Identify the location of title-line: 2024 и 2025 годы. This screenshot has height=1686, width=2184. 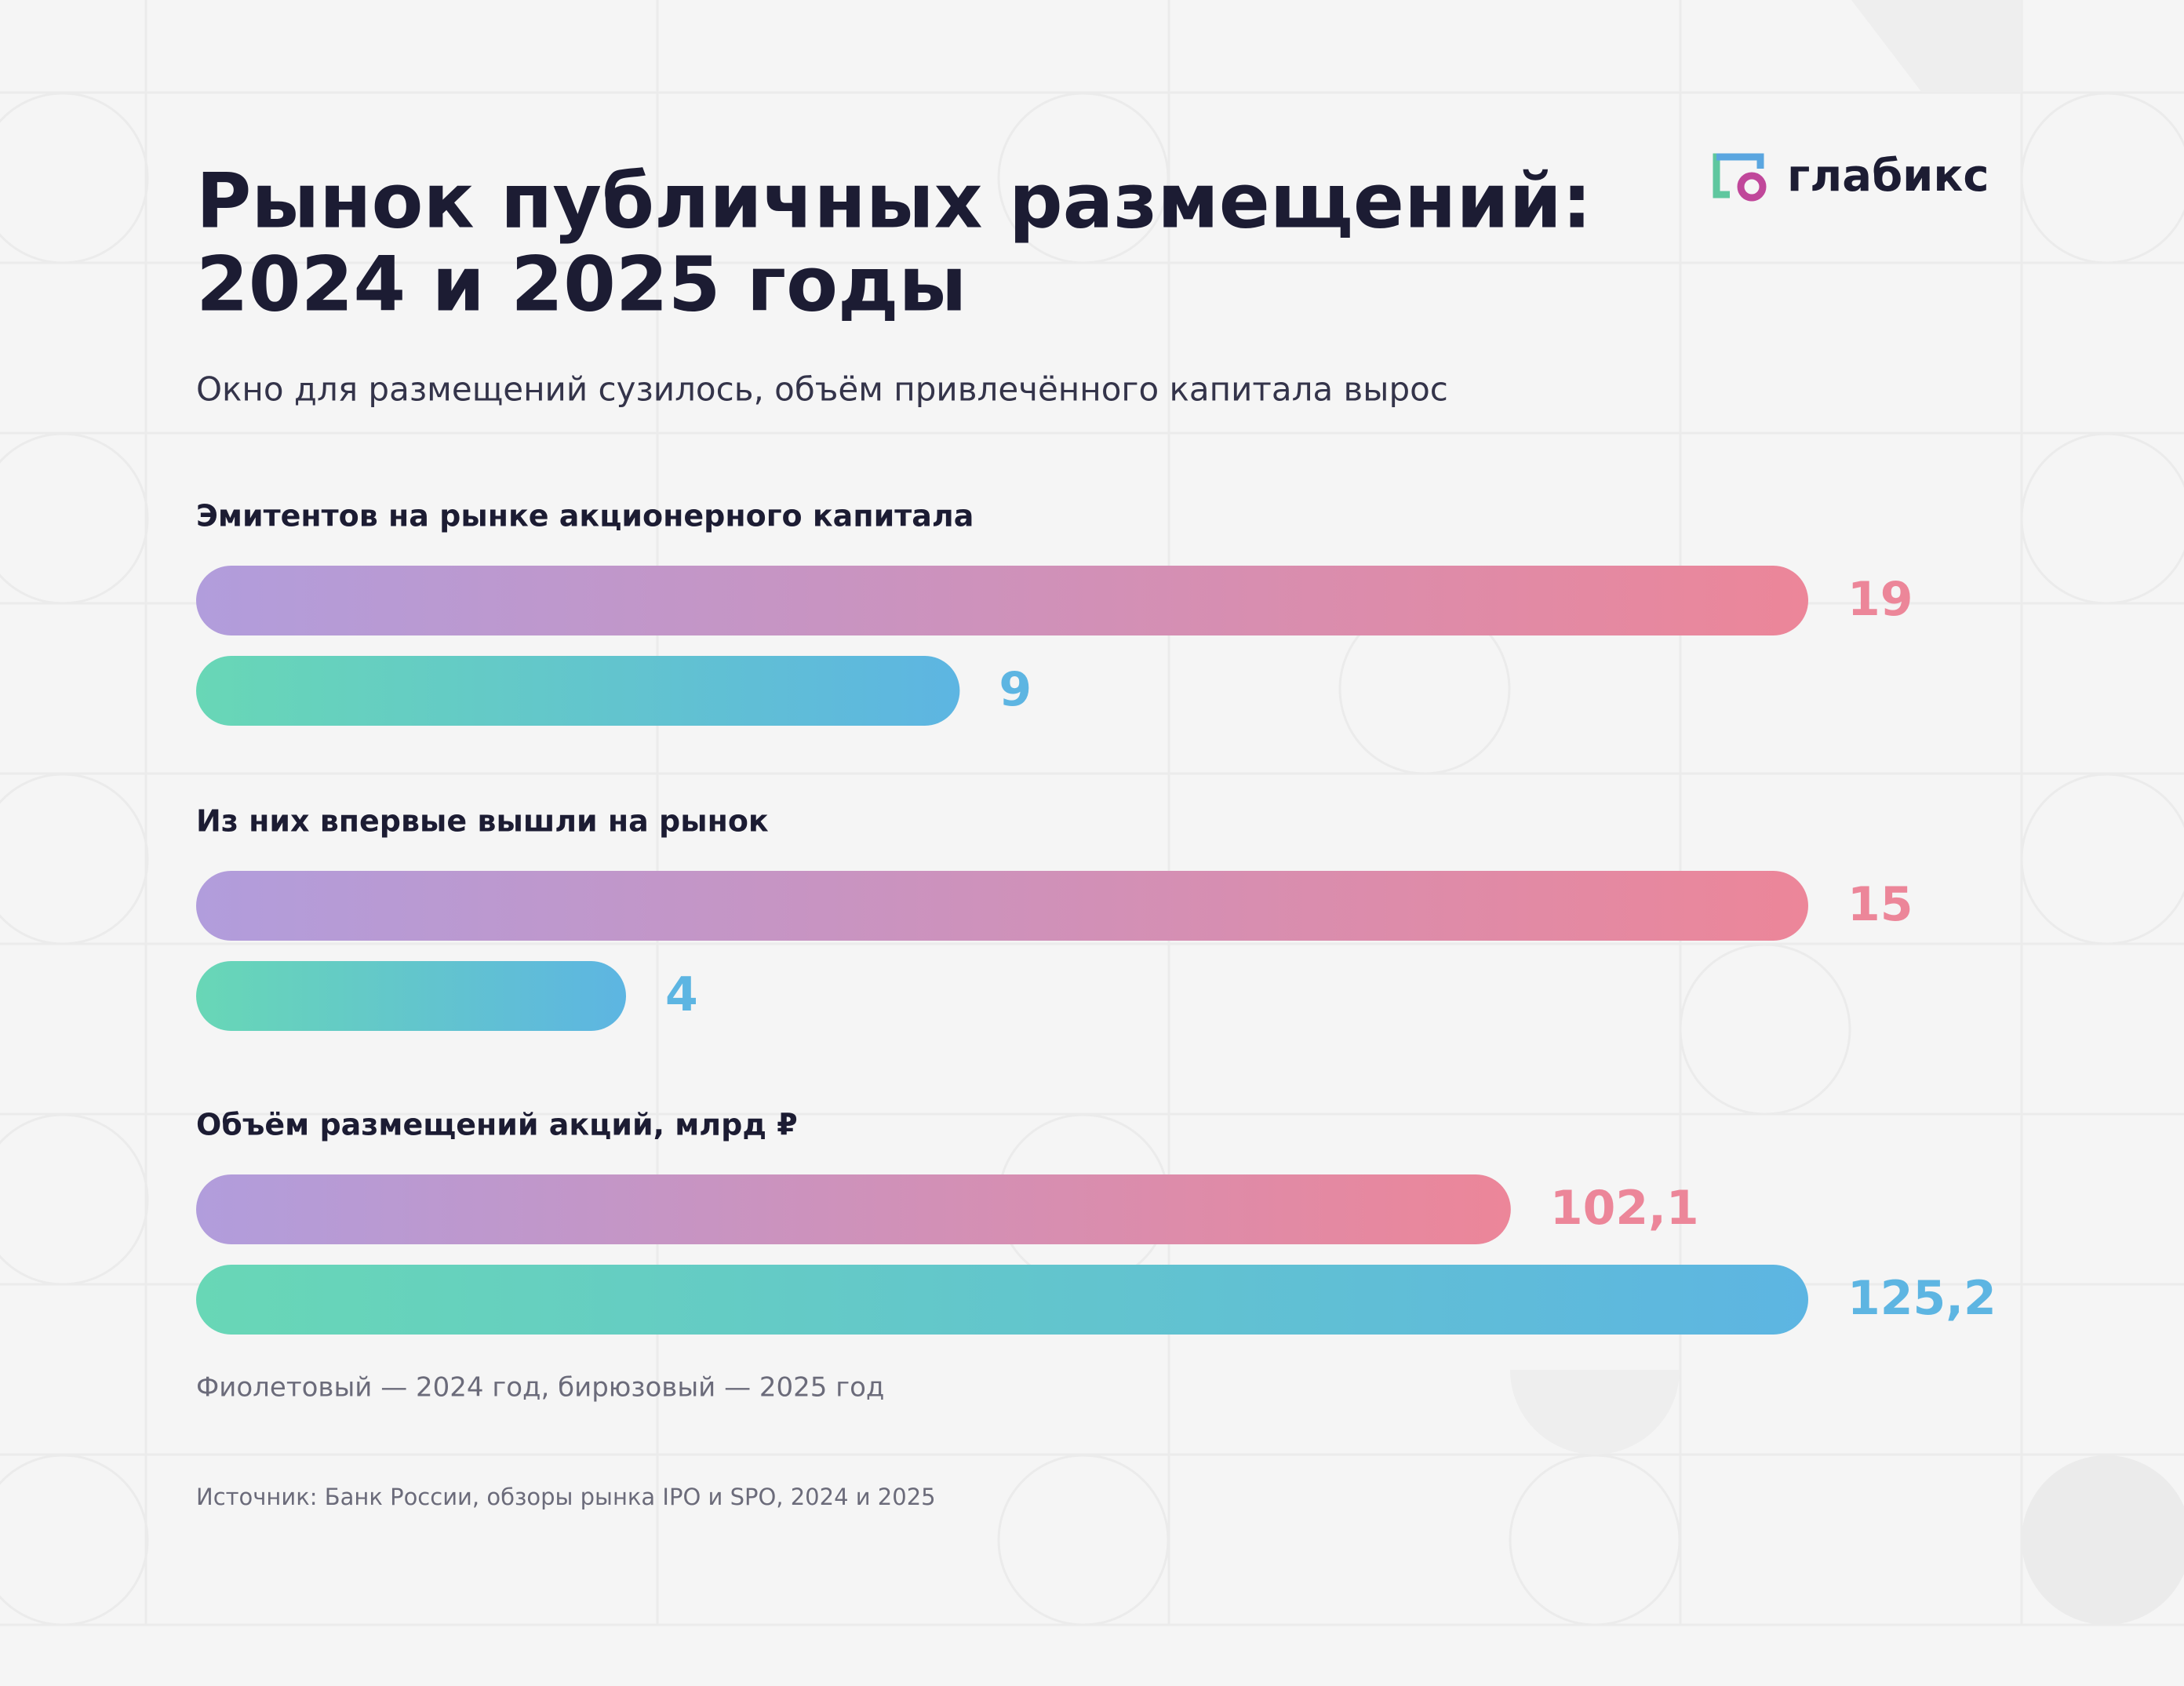
(581, 284).